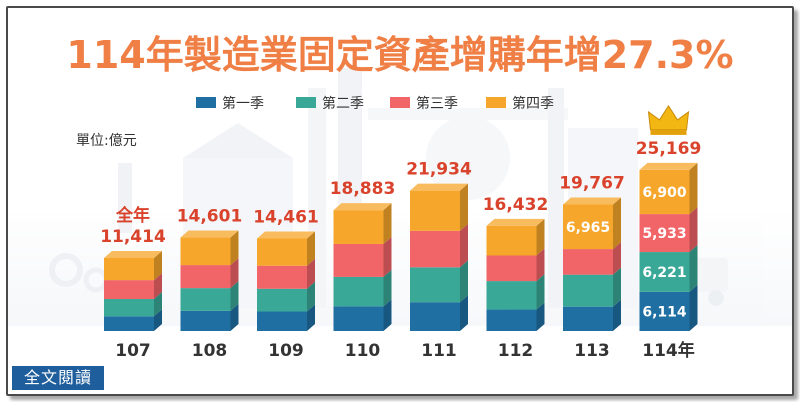 The height and width of the screenshot is (402, 800). What do you see at coordinates (311, 317) in the screenshot?
I see `bar-segment-side-109-第一季` at bounding box center [311, 317].